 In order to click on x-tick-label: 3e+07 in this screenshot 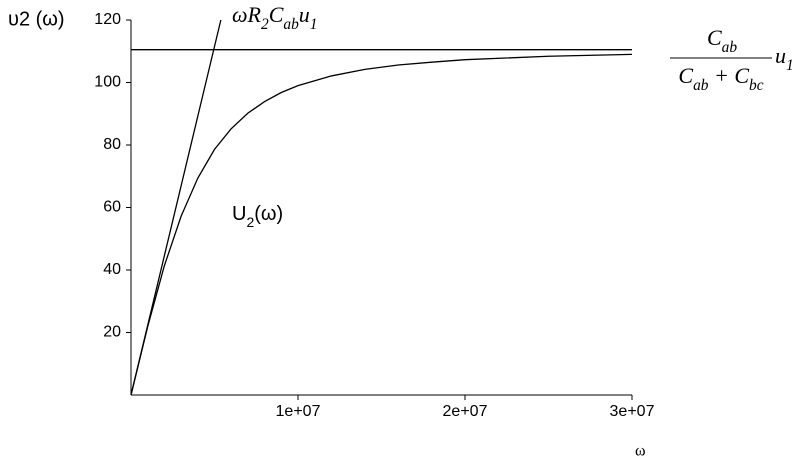, I will do `click(632, 411)`.